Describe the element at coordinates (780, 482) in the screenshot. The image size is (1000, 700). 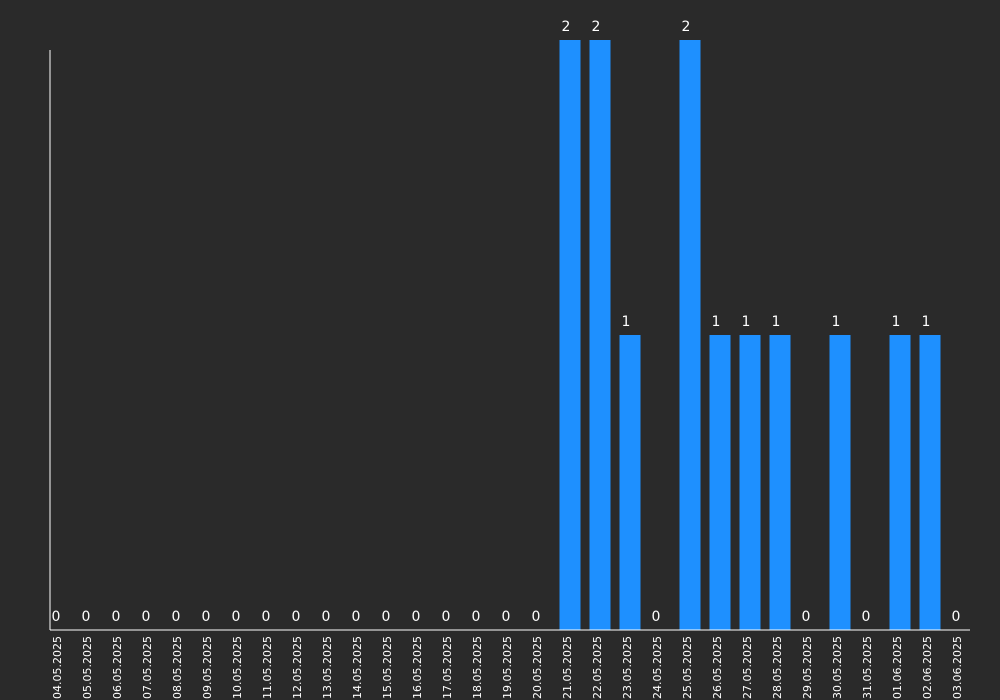
I see `bar-28.05.2025` at that location.